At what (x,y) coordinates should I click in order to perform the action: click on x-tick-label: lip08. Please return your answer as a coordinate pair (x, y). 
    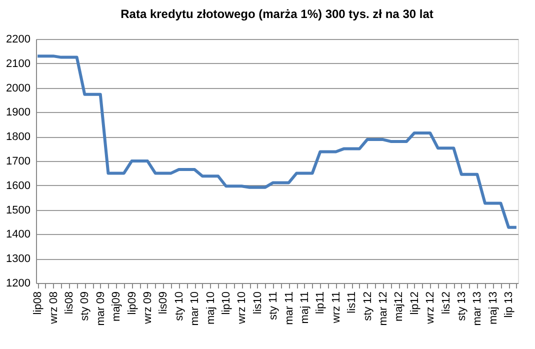
    Looking at the image, I should click on (38, 303).